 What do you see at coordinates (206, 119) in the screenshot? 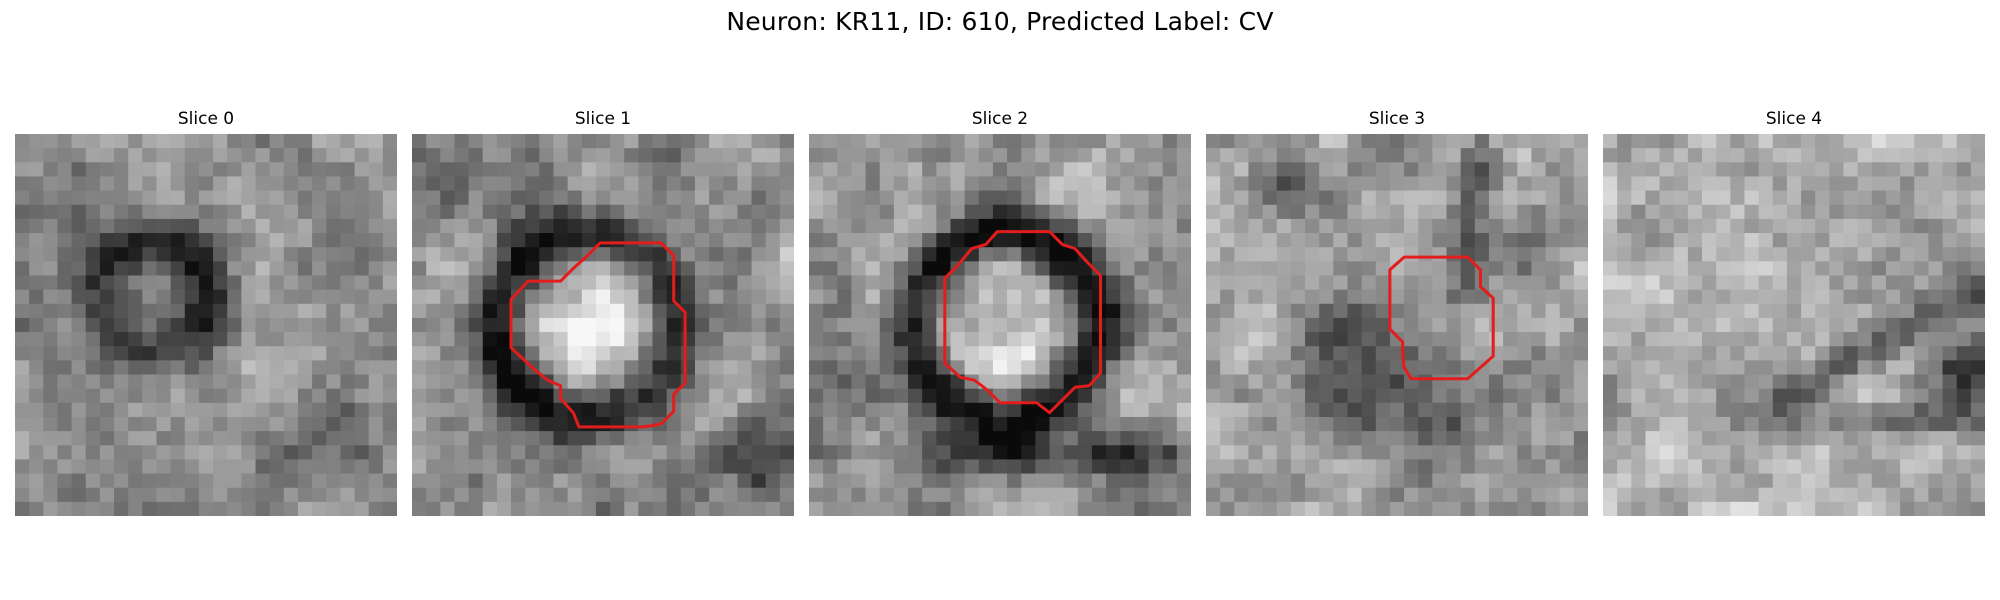
I see `slice-0-title: Slice 0` at bounding box center [206, 119].